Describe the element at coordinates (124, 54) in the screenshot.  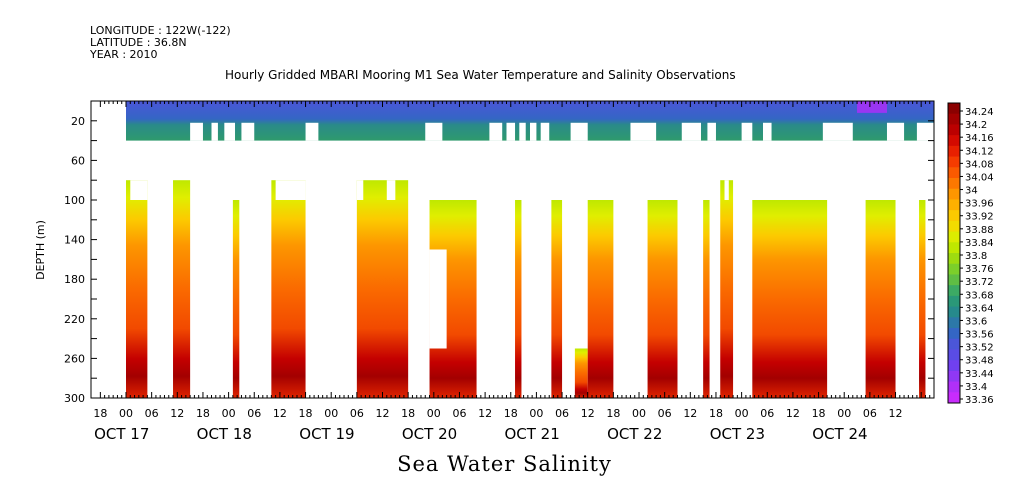
I see `year-label: YEAR : 2010` at that location.